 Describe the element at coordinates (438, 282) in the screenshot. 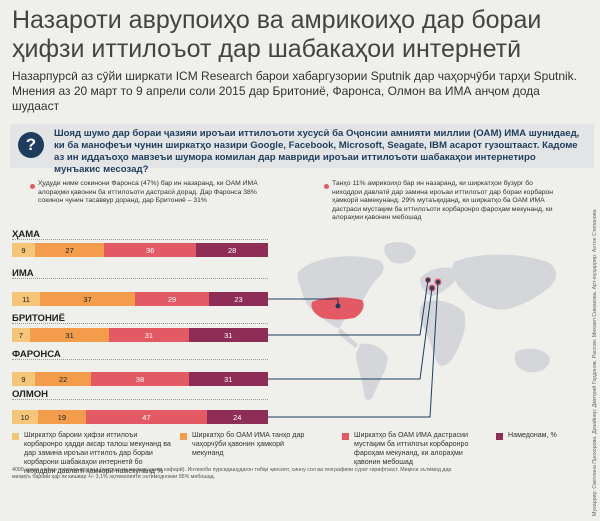

I see `germany-dot` at that location.